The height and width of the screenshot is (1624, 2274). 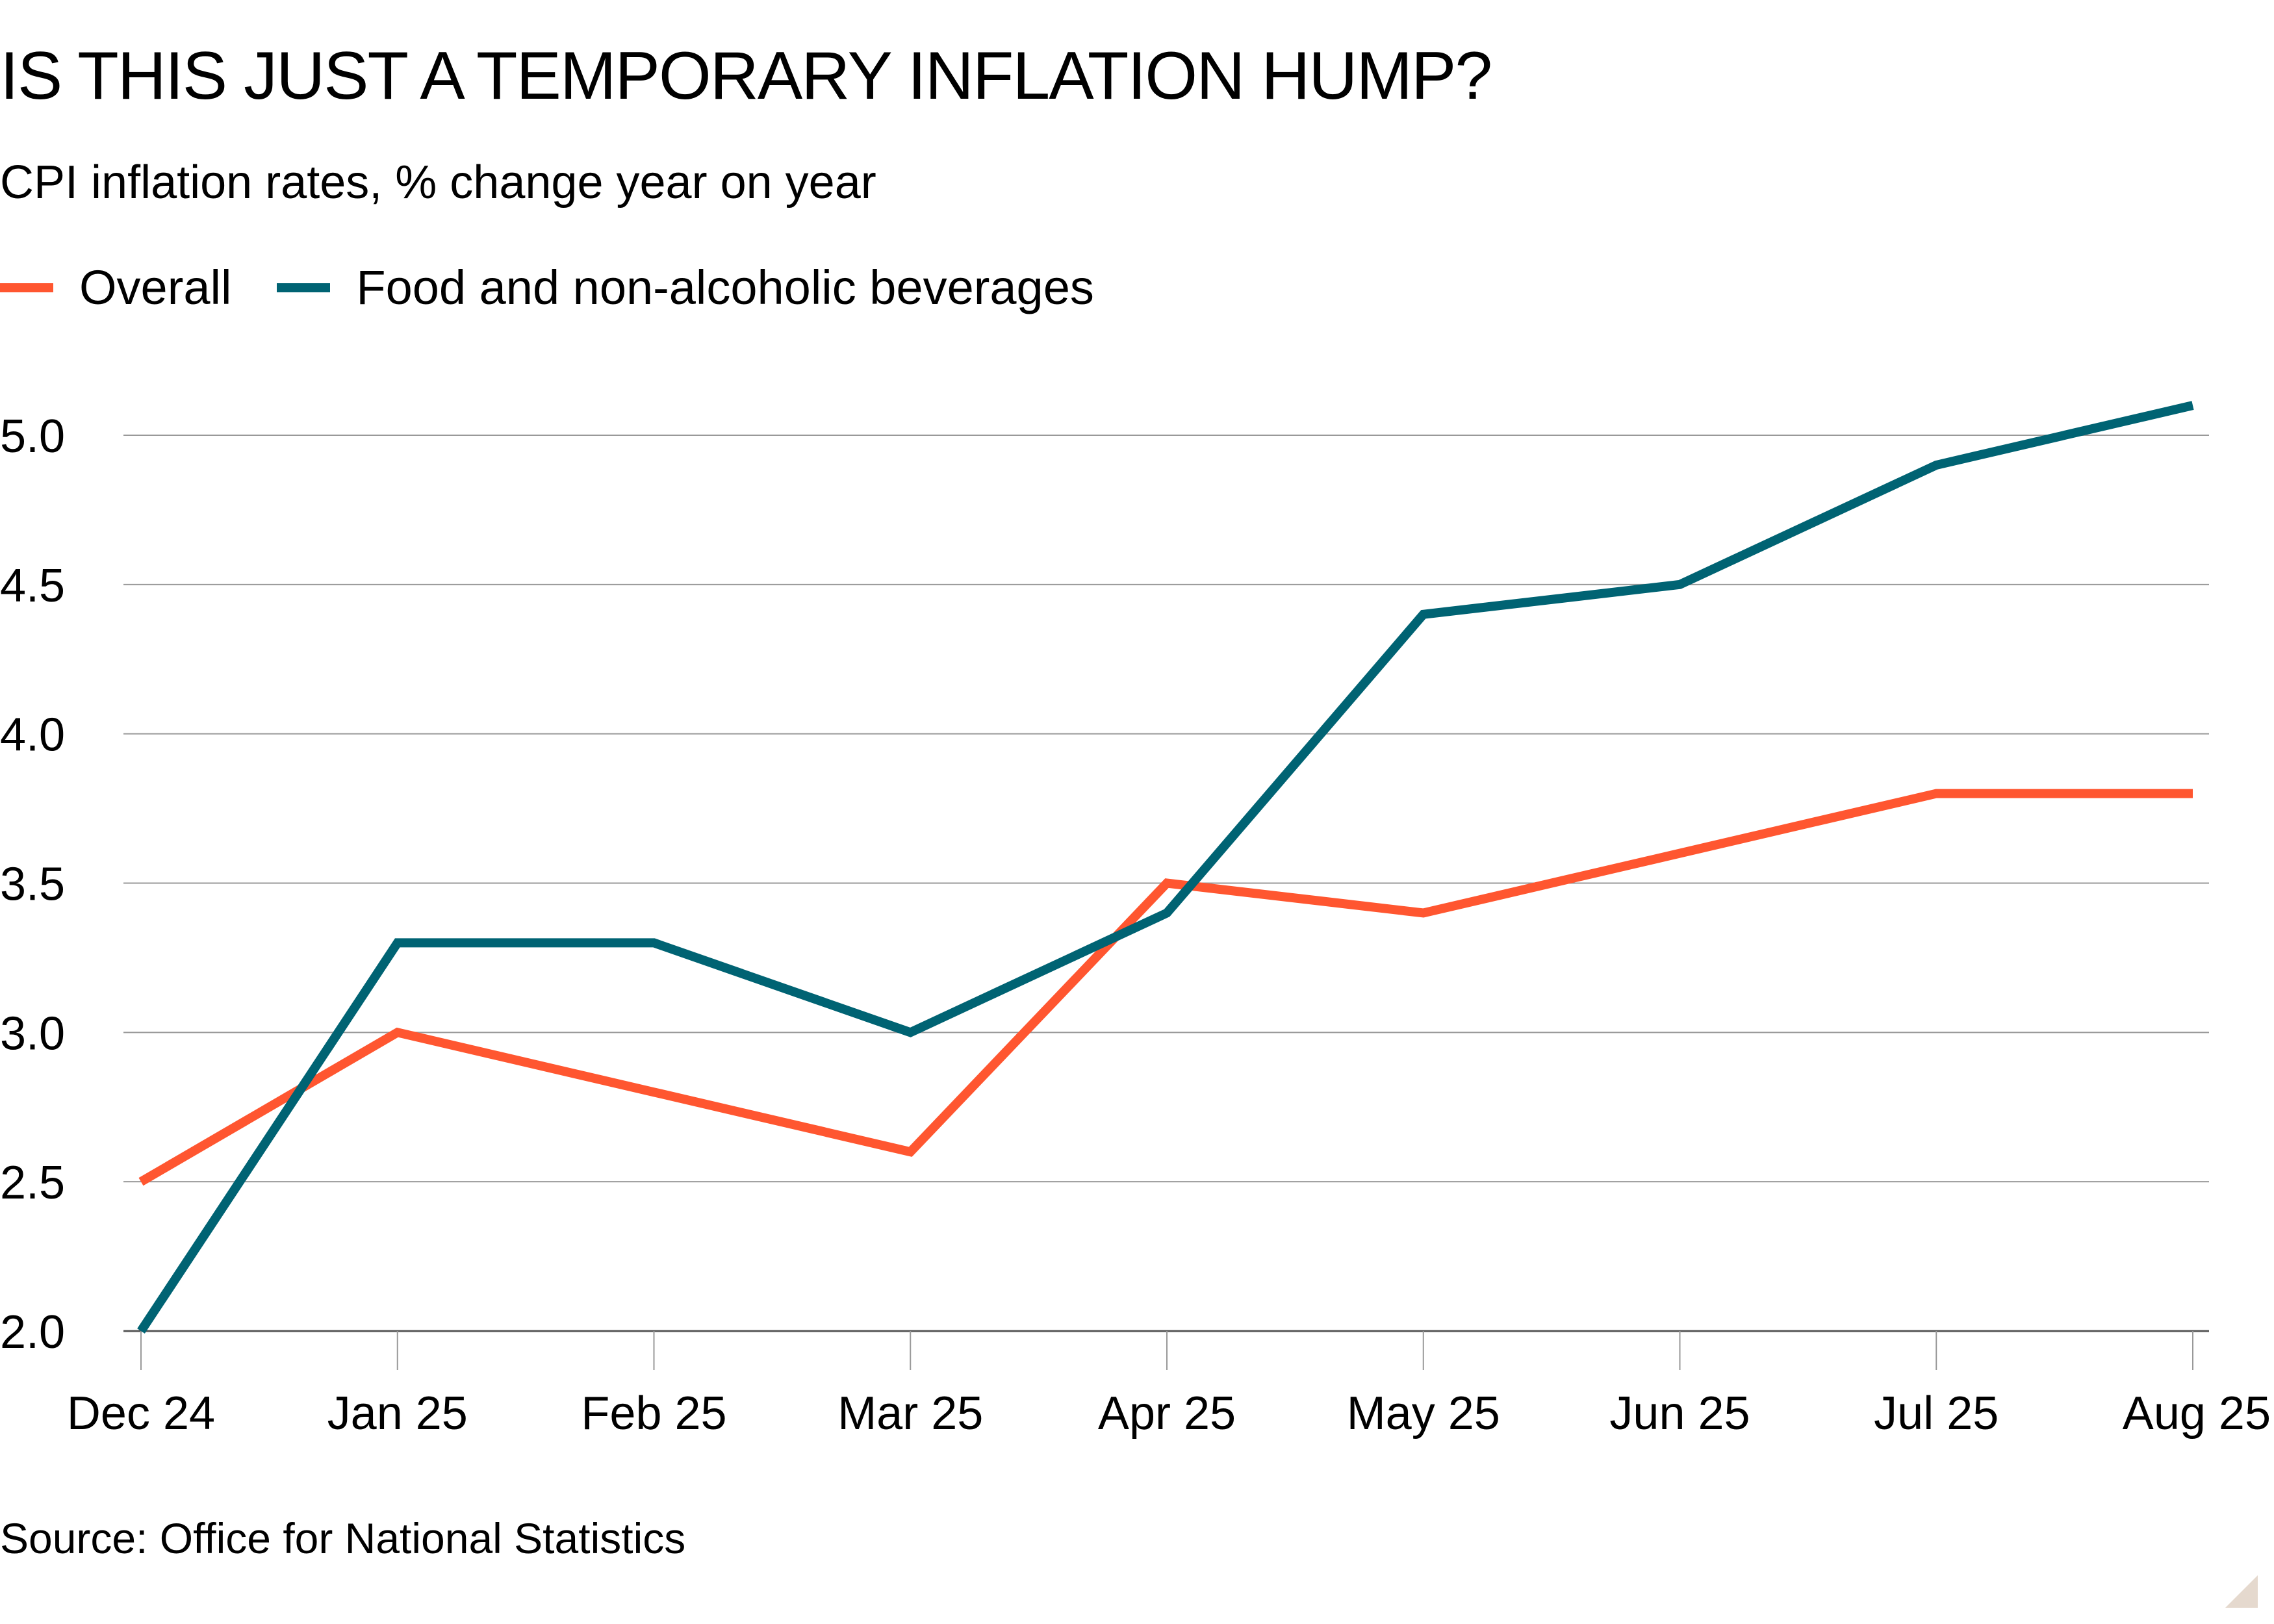 What do you see at coordinates (32, 885) in the screenshot?
I see `y-tick-label: 3.5` at bounding box center [32, 885].